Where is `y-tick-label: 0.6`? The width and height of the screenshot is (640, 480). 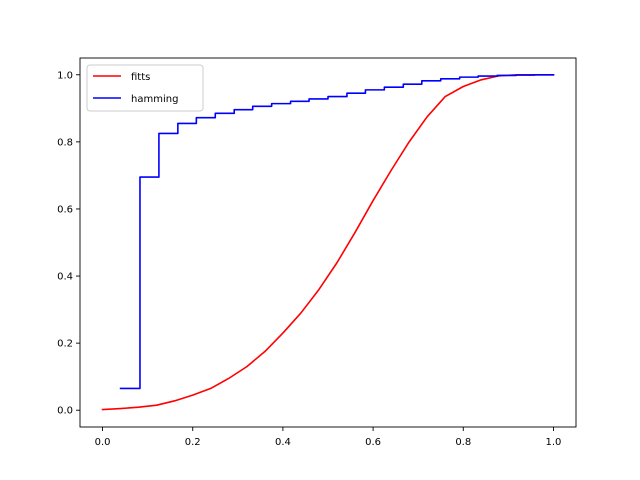 y-tick-label: 0.6 is located at coordinates (65, 209).